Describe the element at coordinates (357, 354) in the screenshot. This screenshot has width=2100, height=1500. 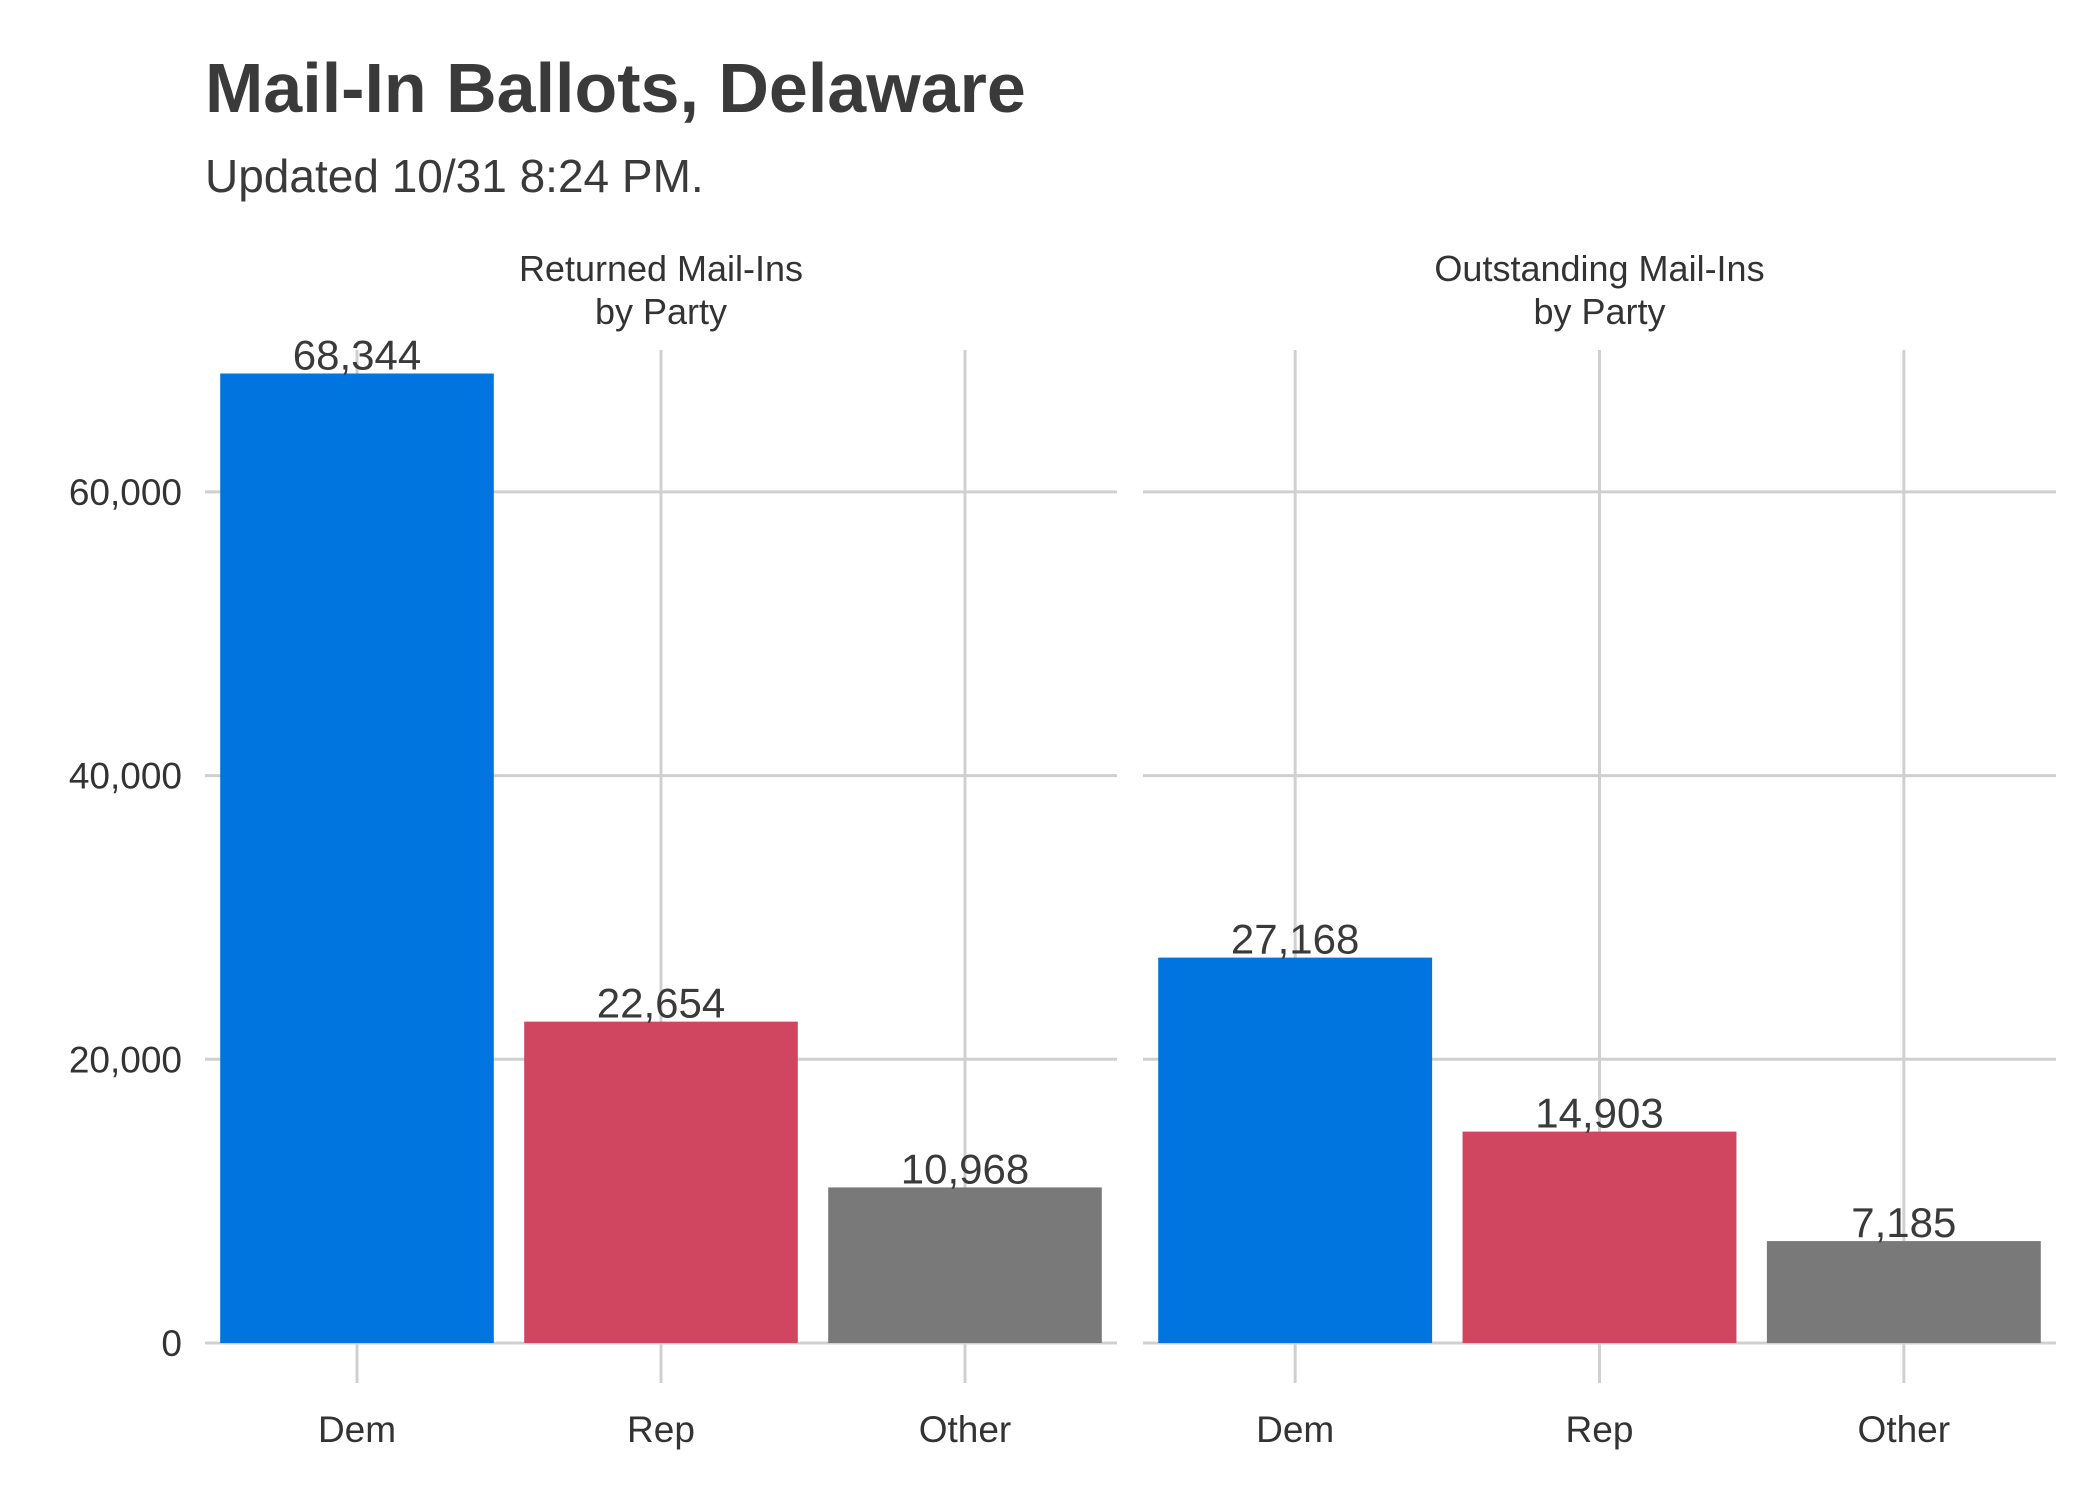
I see `data-label-dem: 68,344` at that location.